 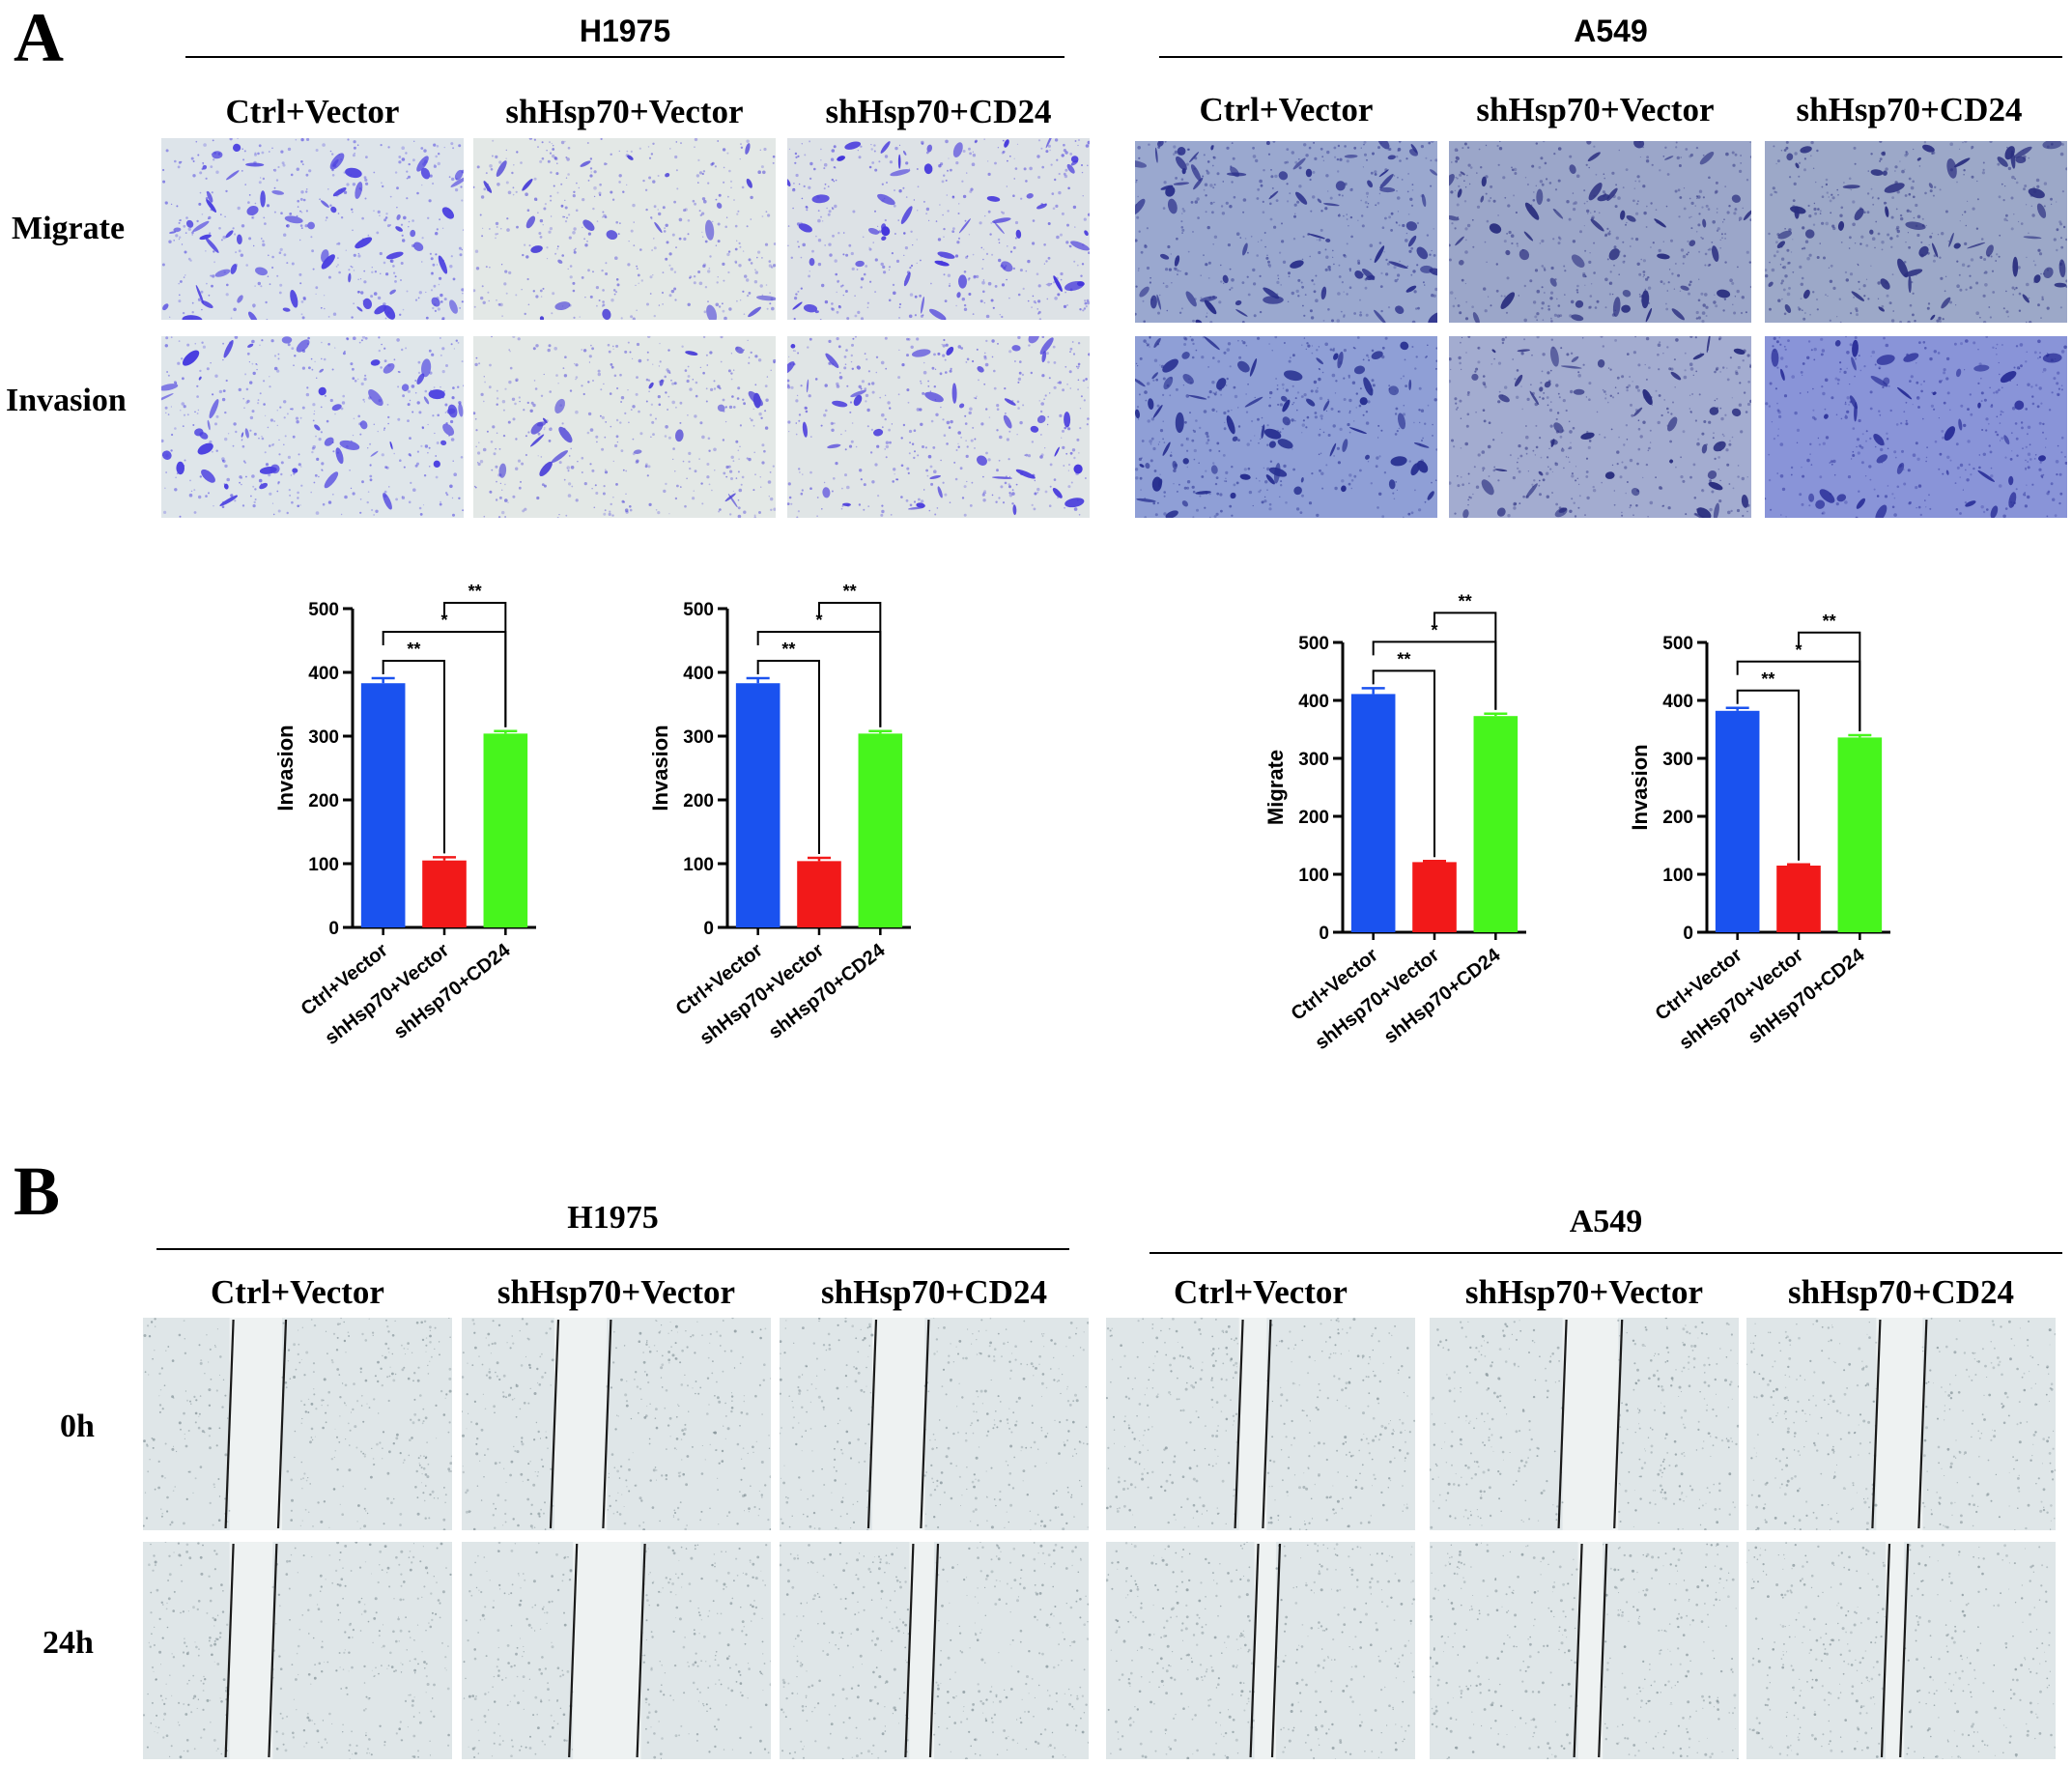 What do you see at coordinates (616, 1650) in the screenshot?
I see `wound-image-h1975-24h-shhsp70` at bounding box center [616, 1650].